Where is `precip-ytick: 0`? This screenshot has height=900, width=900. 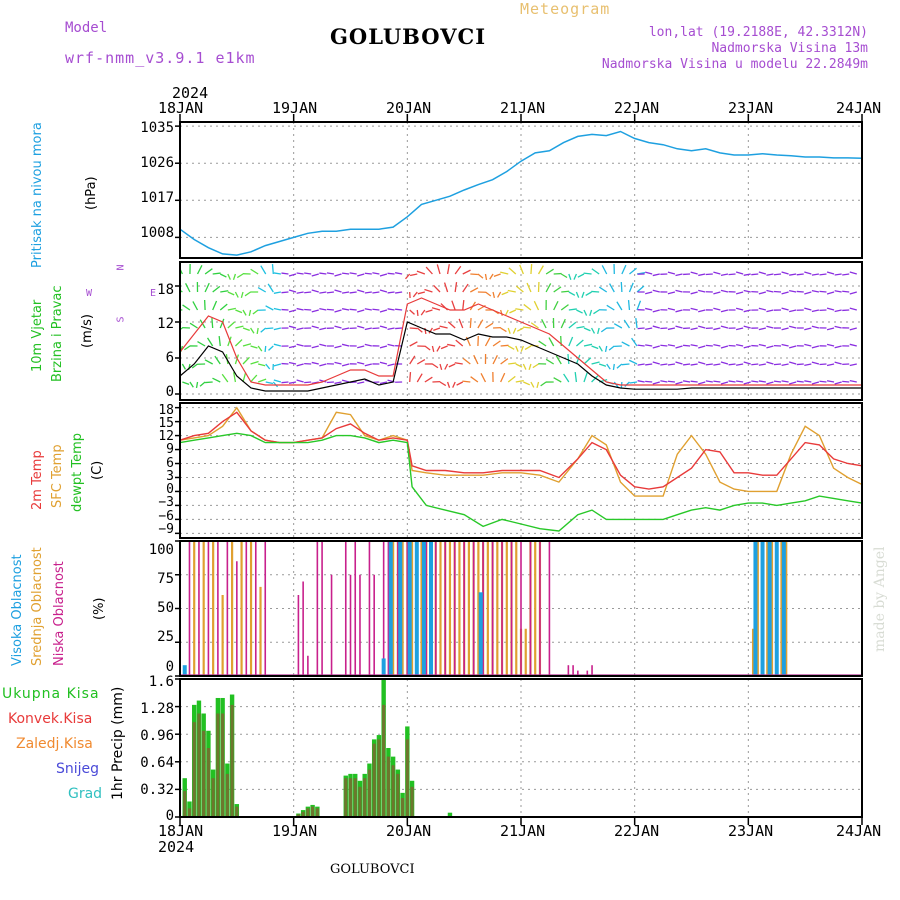 precip-ytick: 0 is located at coordinates (169, 816).